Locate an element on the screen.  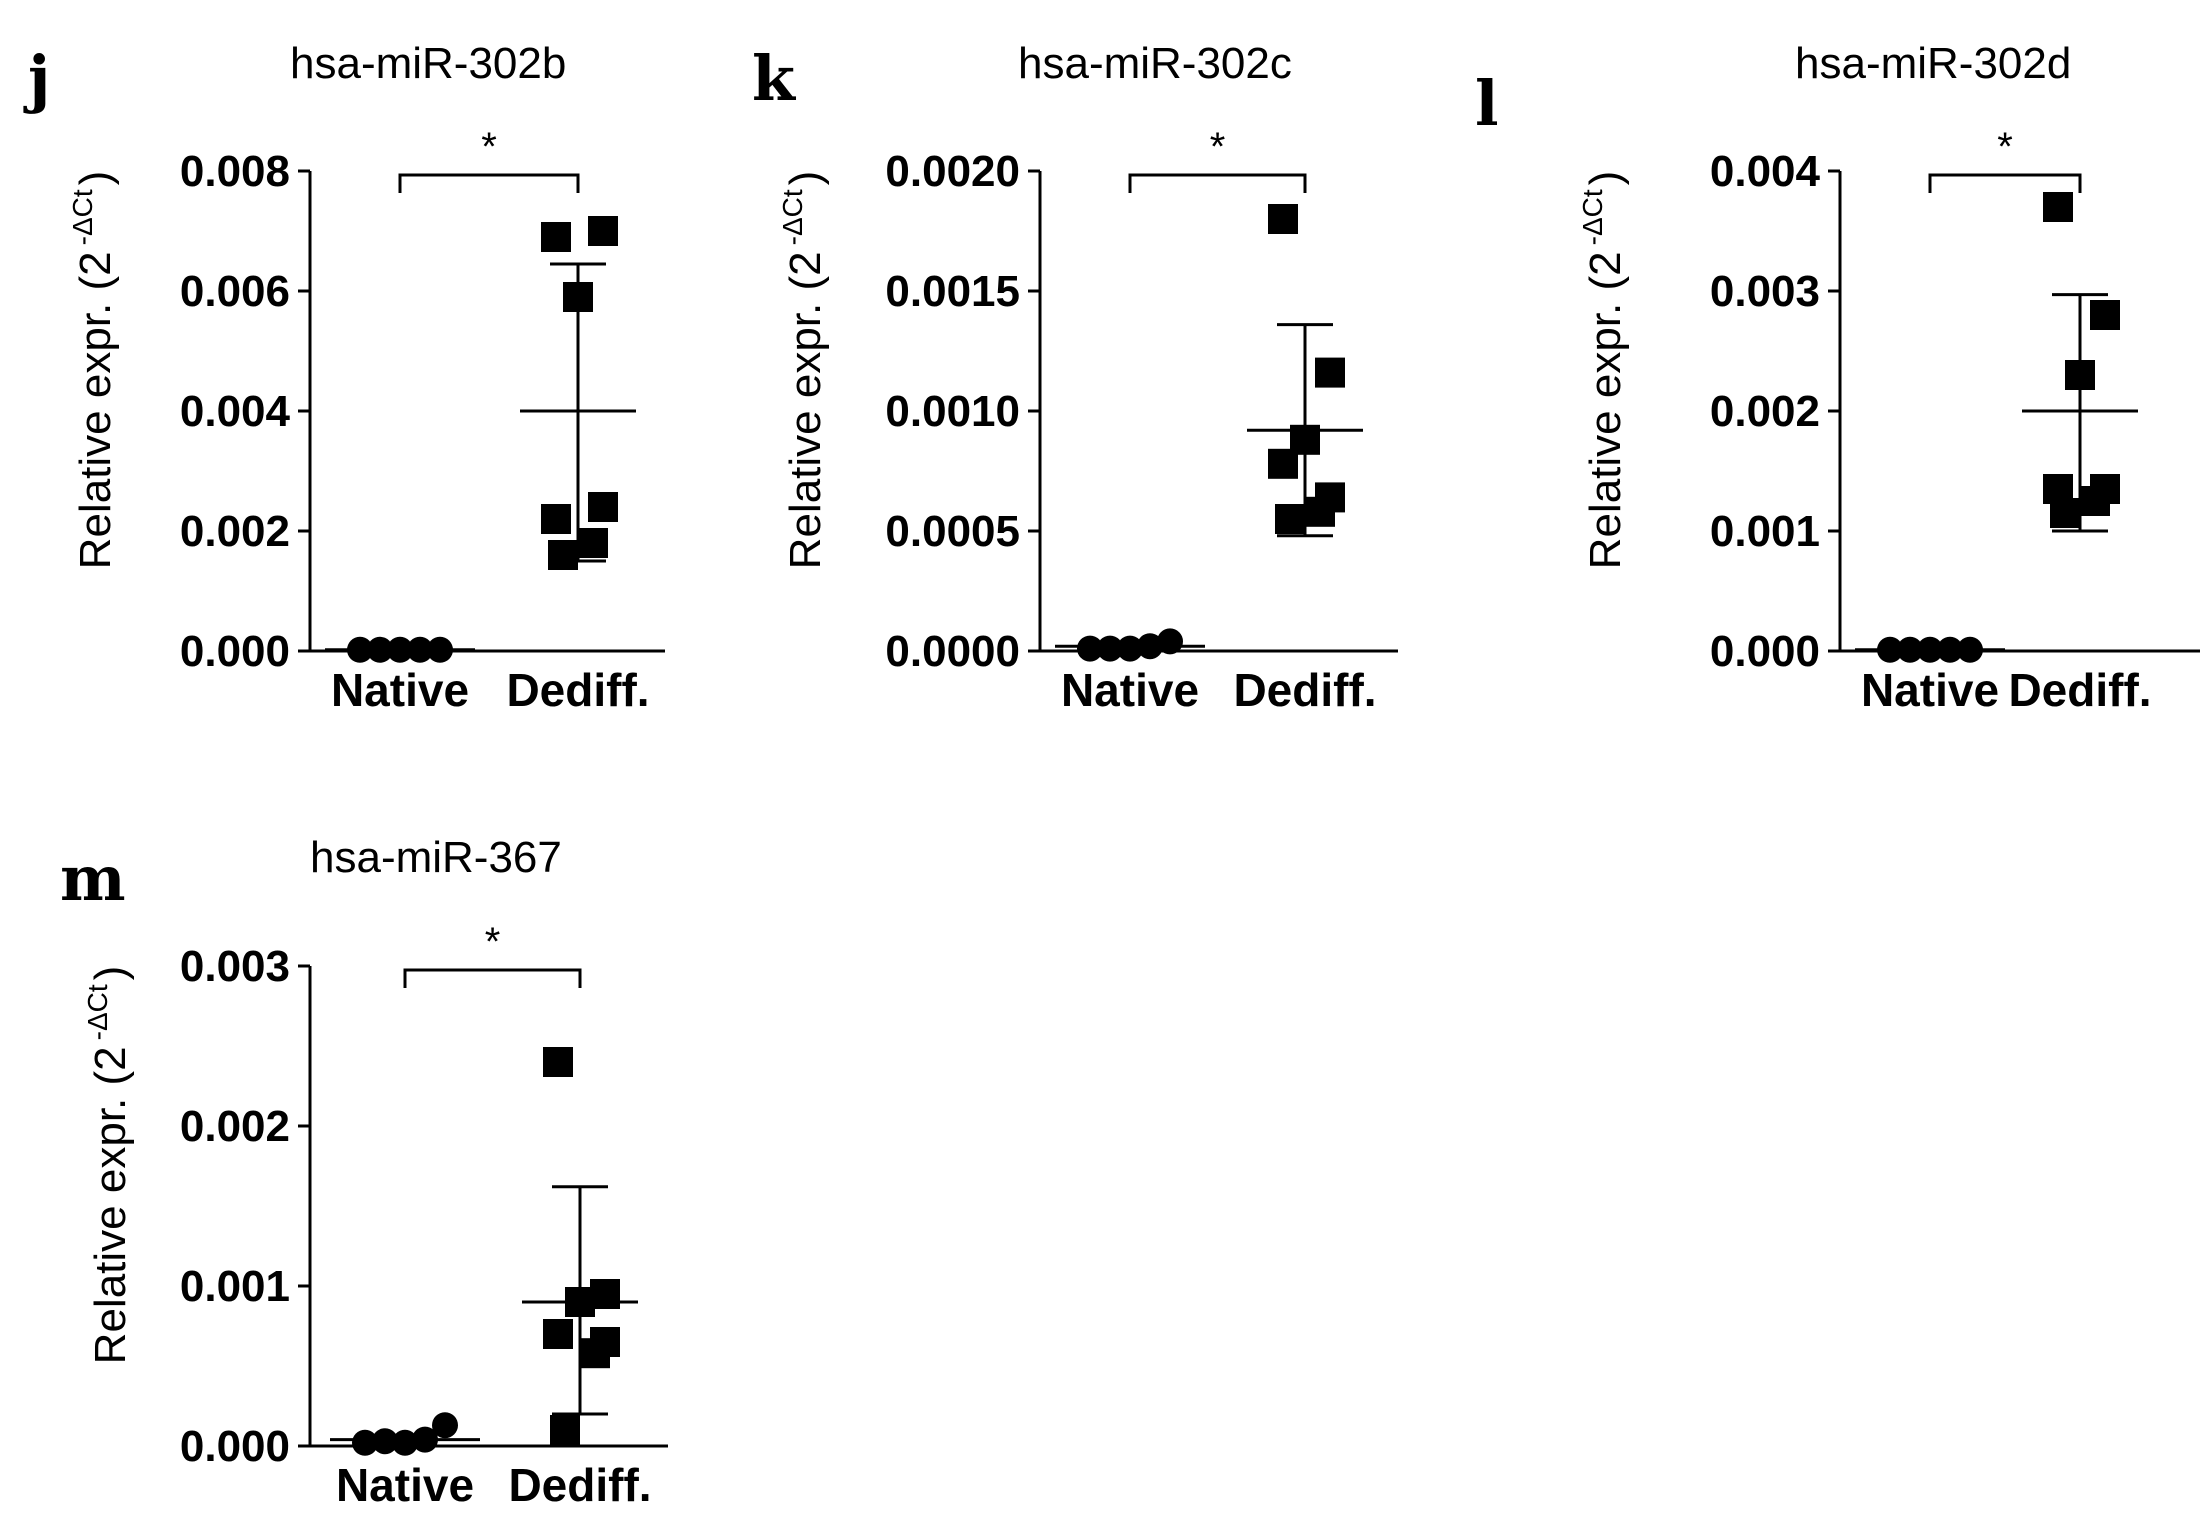
y-tick-label: 0.0020 is located at coordinates (952, 171).